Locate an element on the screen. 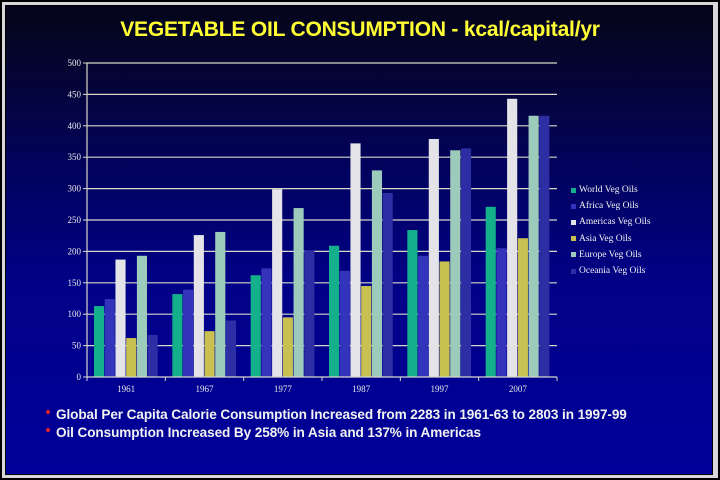 The width and height of the screenshot is (720, 480). x-tick-label: 1997 is located at coordinates (440, 389).